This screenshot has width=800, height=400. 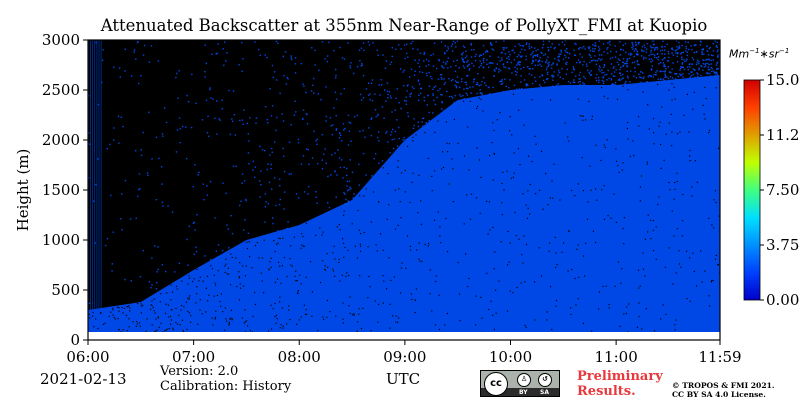 I want to click on x-tick-label: 10:00, so click(x=510, y=357).